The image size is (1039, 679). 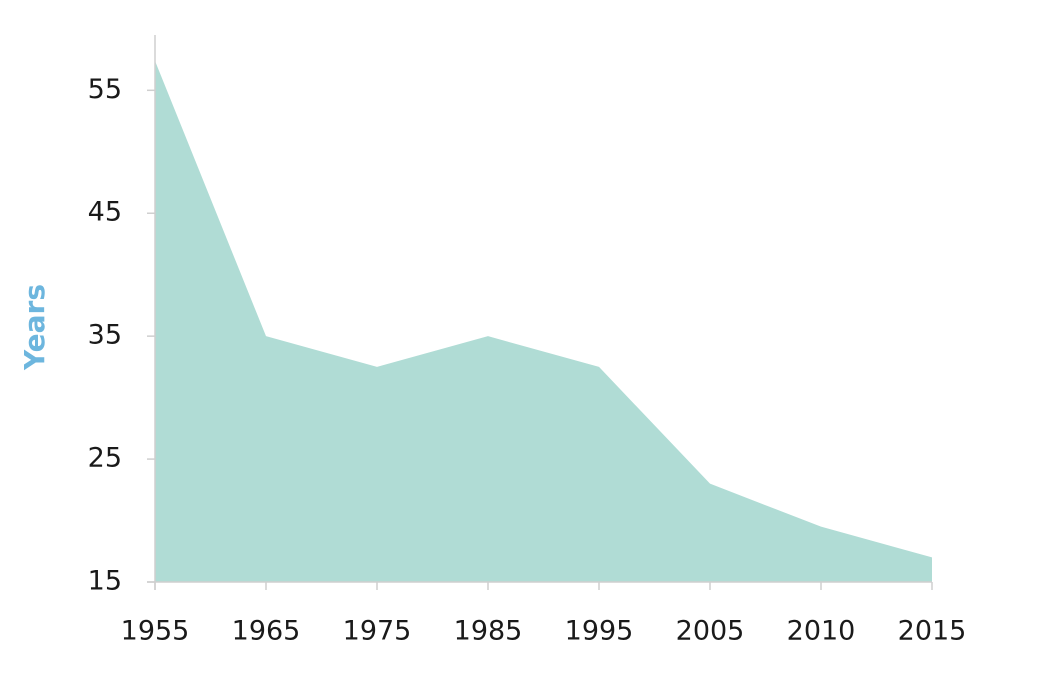 What do you see at coordinates (155, 631) in the screenshot?
I see `x-tick-label: 1955` at bounding box center [155, 631].